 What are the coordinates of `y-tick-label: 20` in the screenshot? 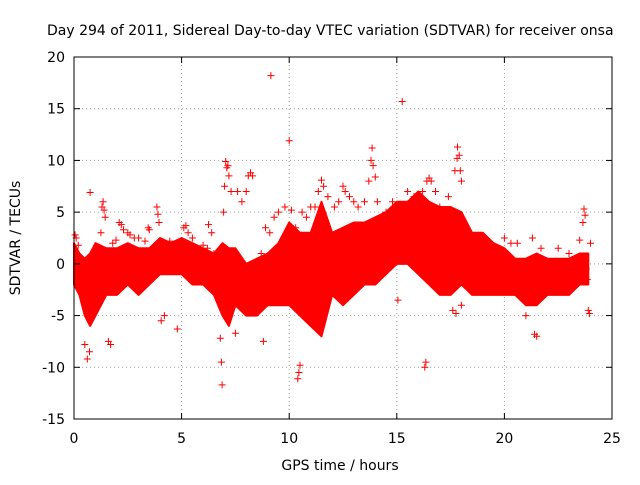 It's located at (56, 58).